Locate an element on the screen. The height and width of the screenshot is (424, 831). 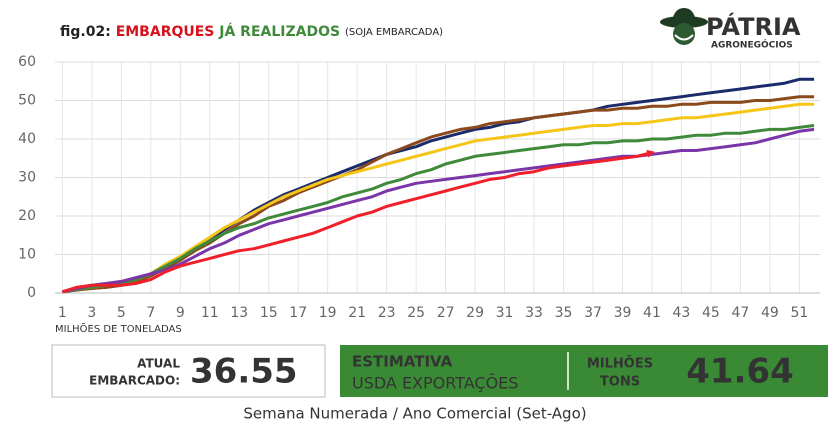
x-tick-label: 23 is located at coordinates (387, 313).